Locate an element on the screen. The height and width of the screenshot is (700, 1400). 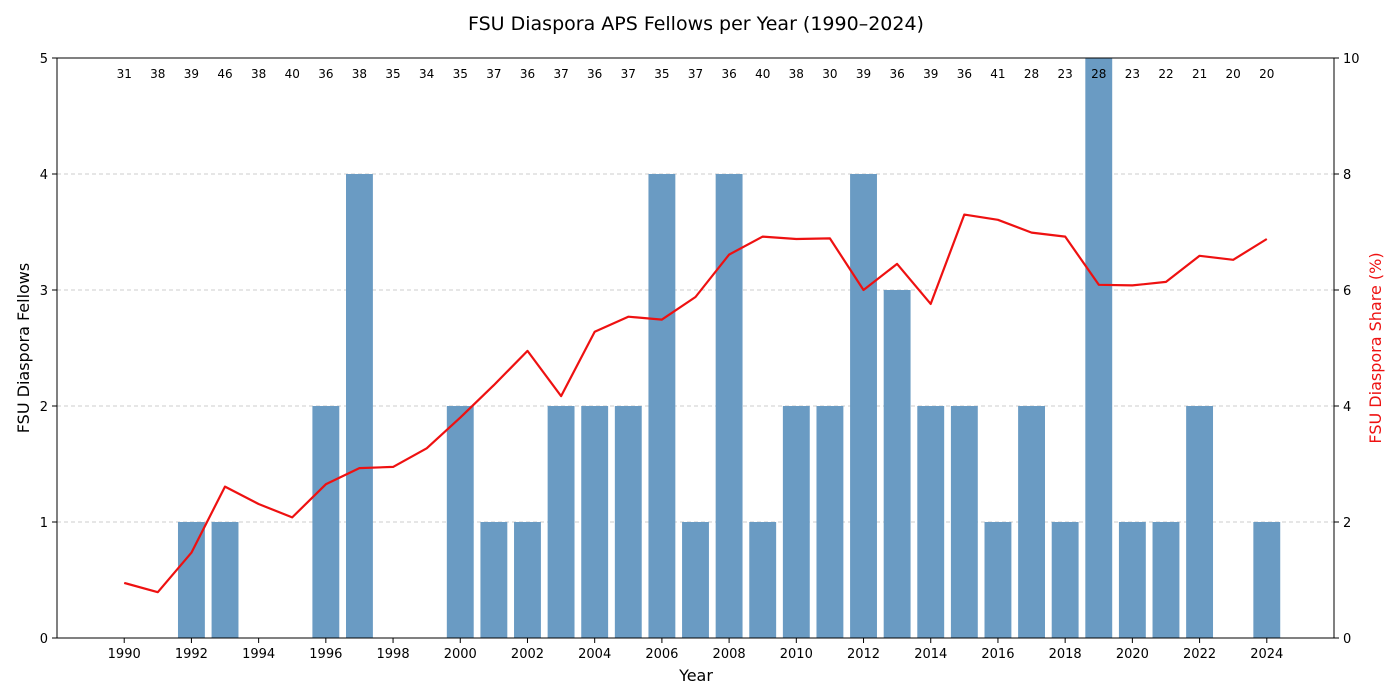
y-tick-label: 4 is located at coordinates (44, 175).